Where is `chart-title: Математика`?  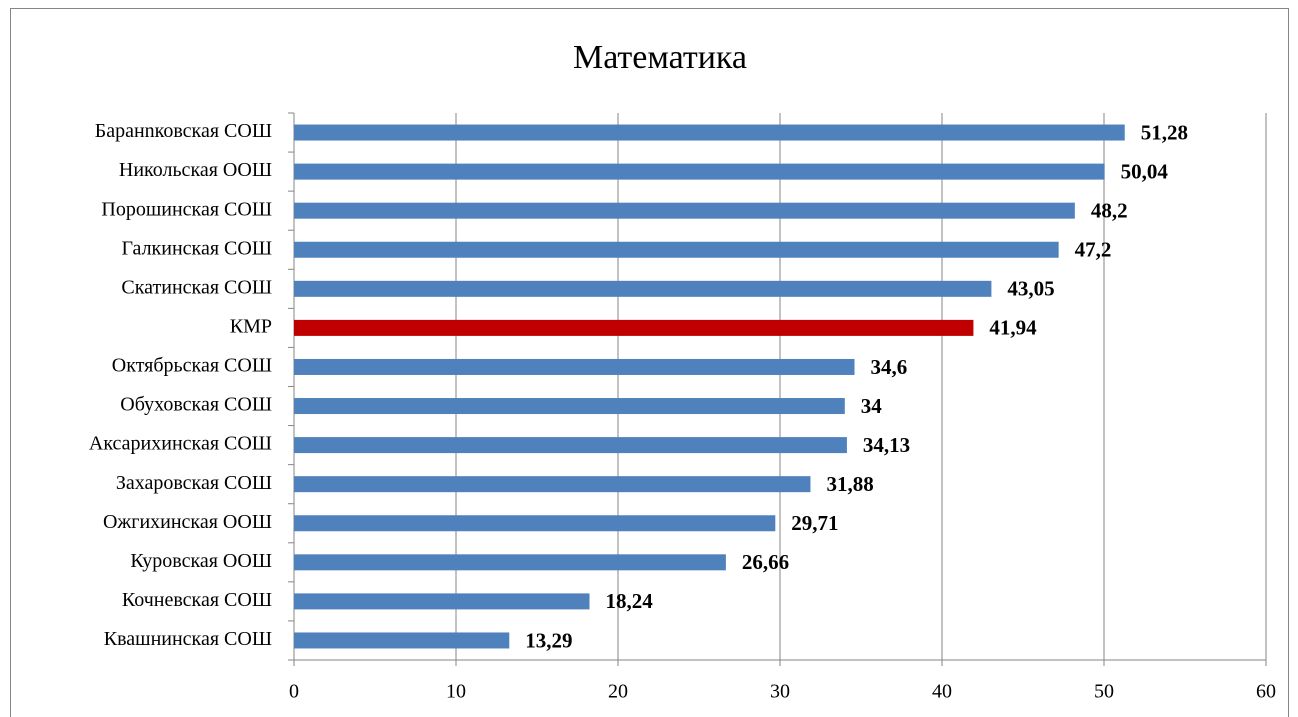 chart-title: Математика is located at coordinates (660, 57).